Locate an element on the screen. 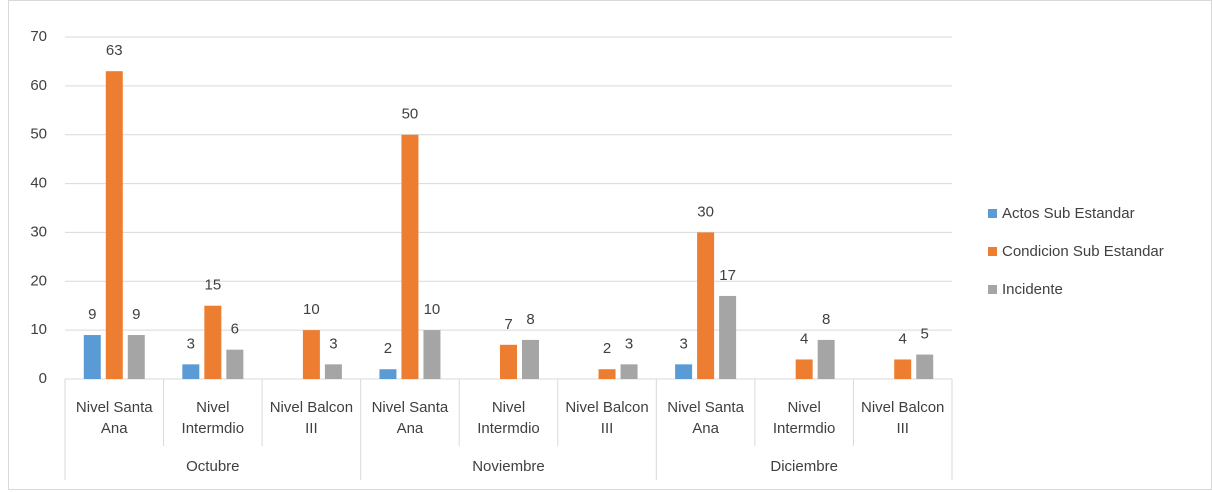 The image size is (1212, 492). legend-label: Actos Sub Estandar is located at coordinates (1068, 213).